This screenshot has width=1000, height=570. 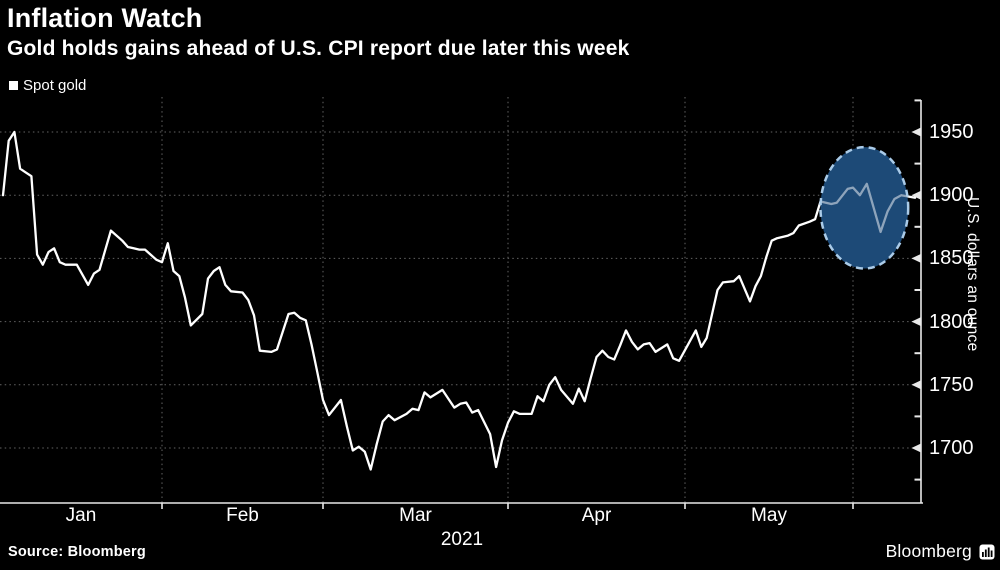 I want to click on legend: Spot gold, so click(x=47, y=85).